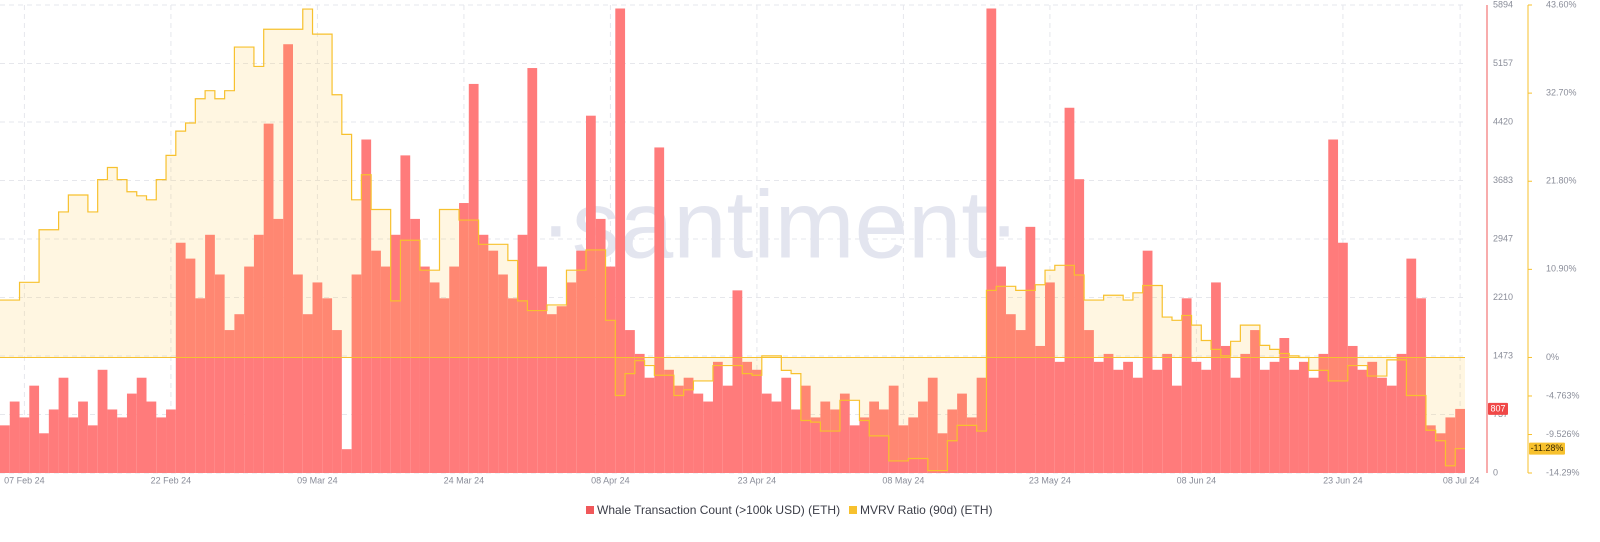 The height and width of the screenshot is (542, 1600). Describe the element at coordinates (1503, 121) in the screenshot. I see `y-tick-label: 4420` at that location.